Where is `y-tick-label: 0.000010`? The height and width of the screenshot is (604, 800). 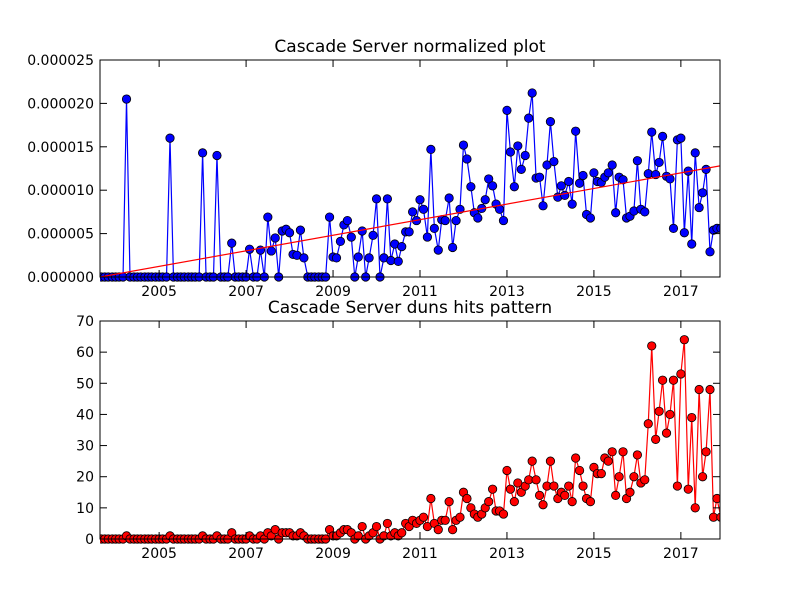
y-tick-label: 0.000010 is located at coordinates (60, 191).